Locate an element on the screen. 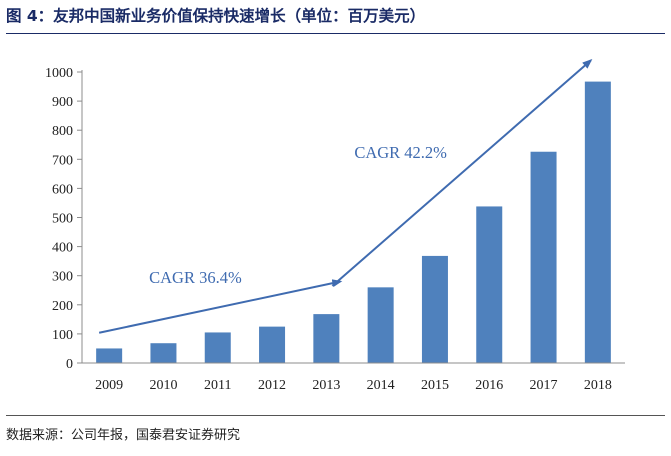  y-tick-label: 300 is located at coordinates (62, 277).